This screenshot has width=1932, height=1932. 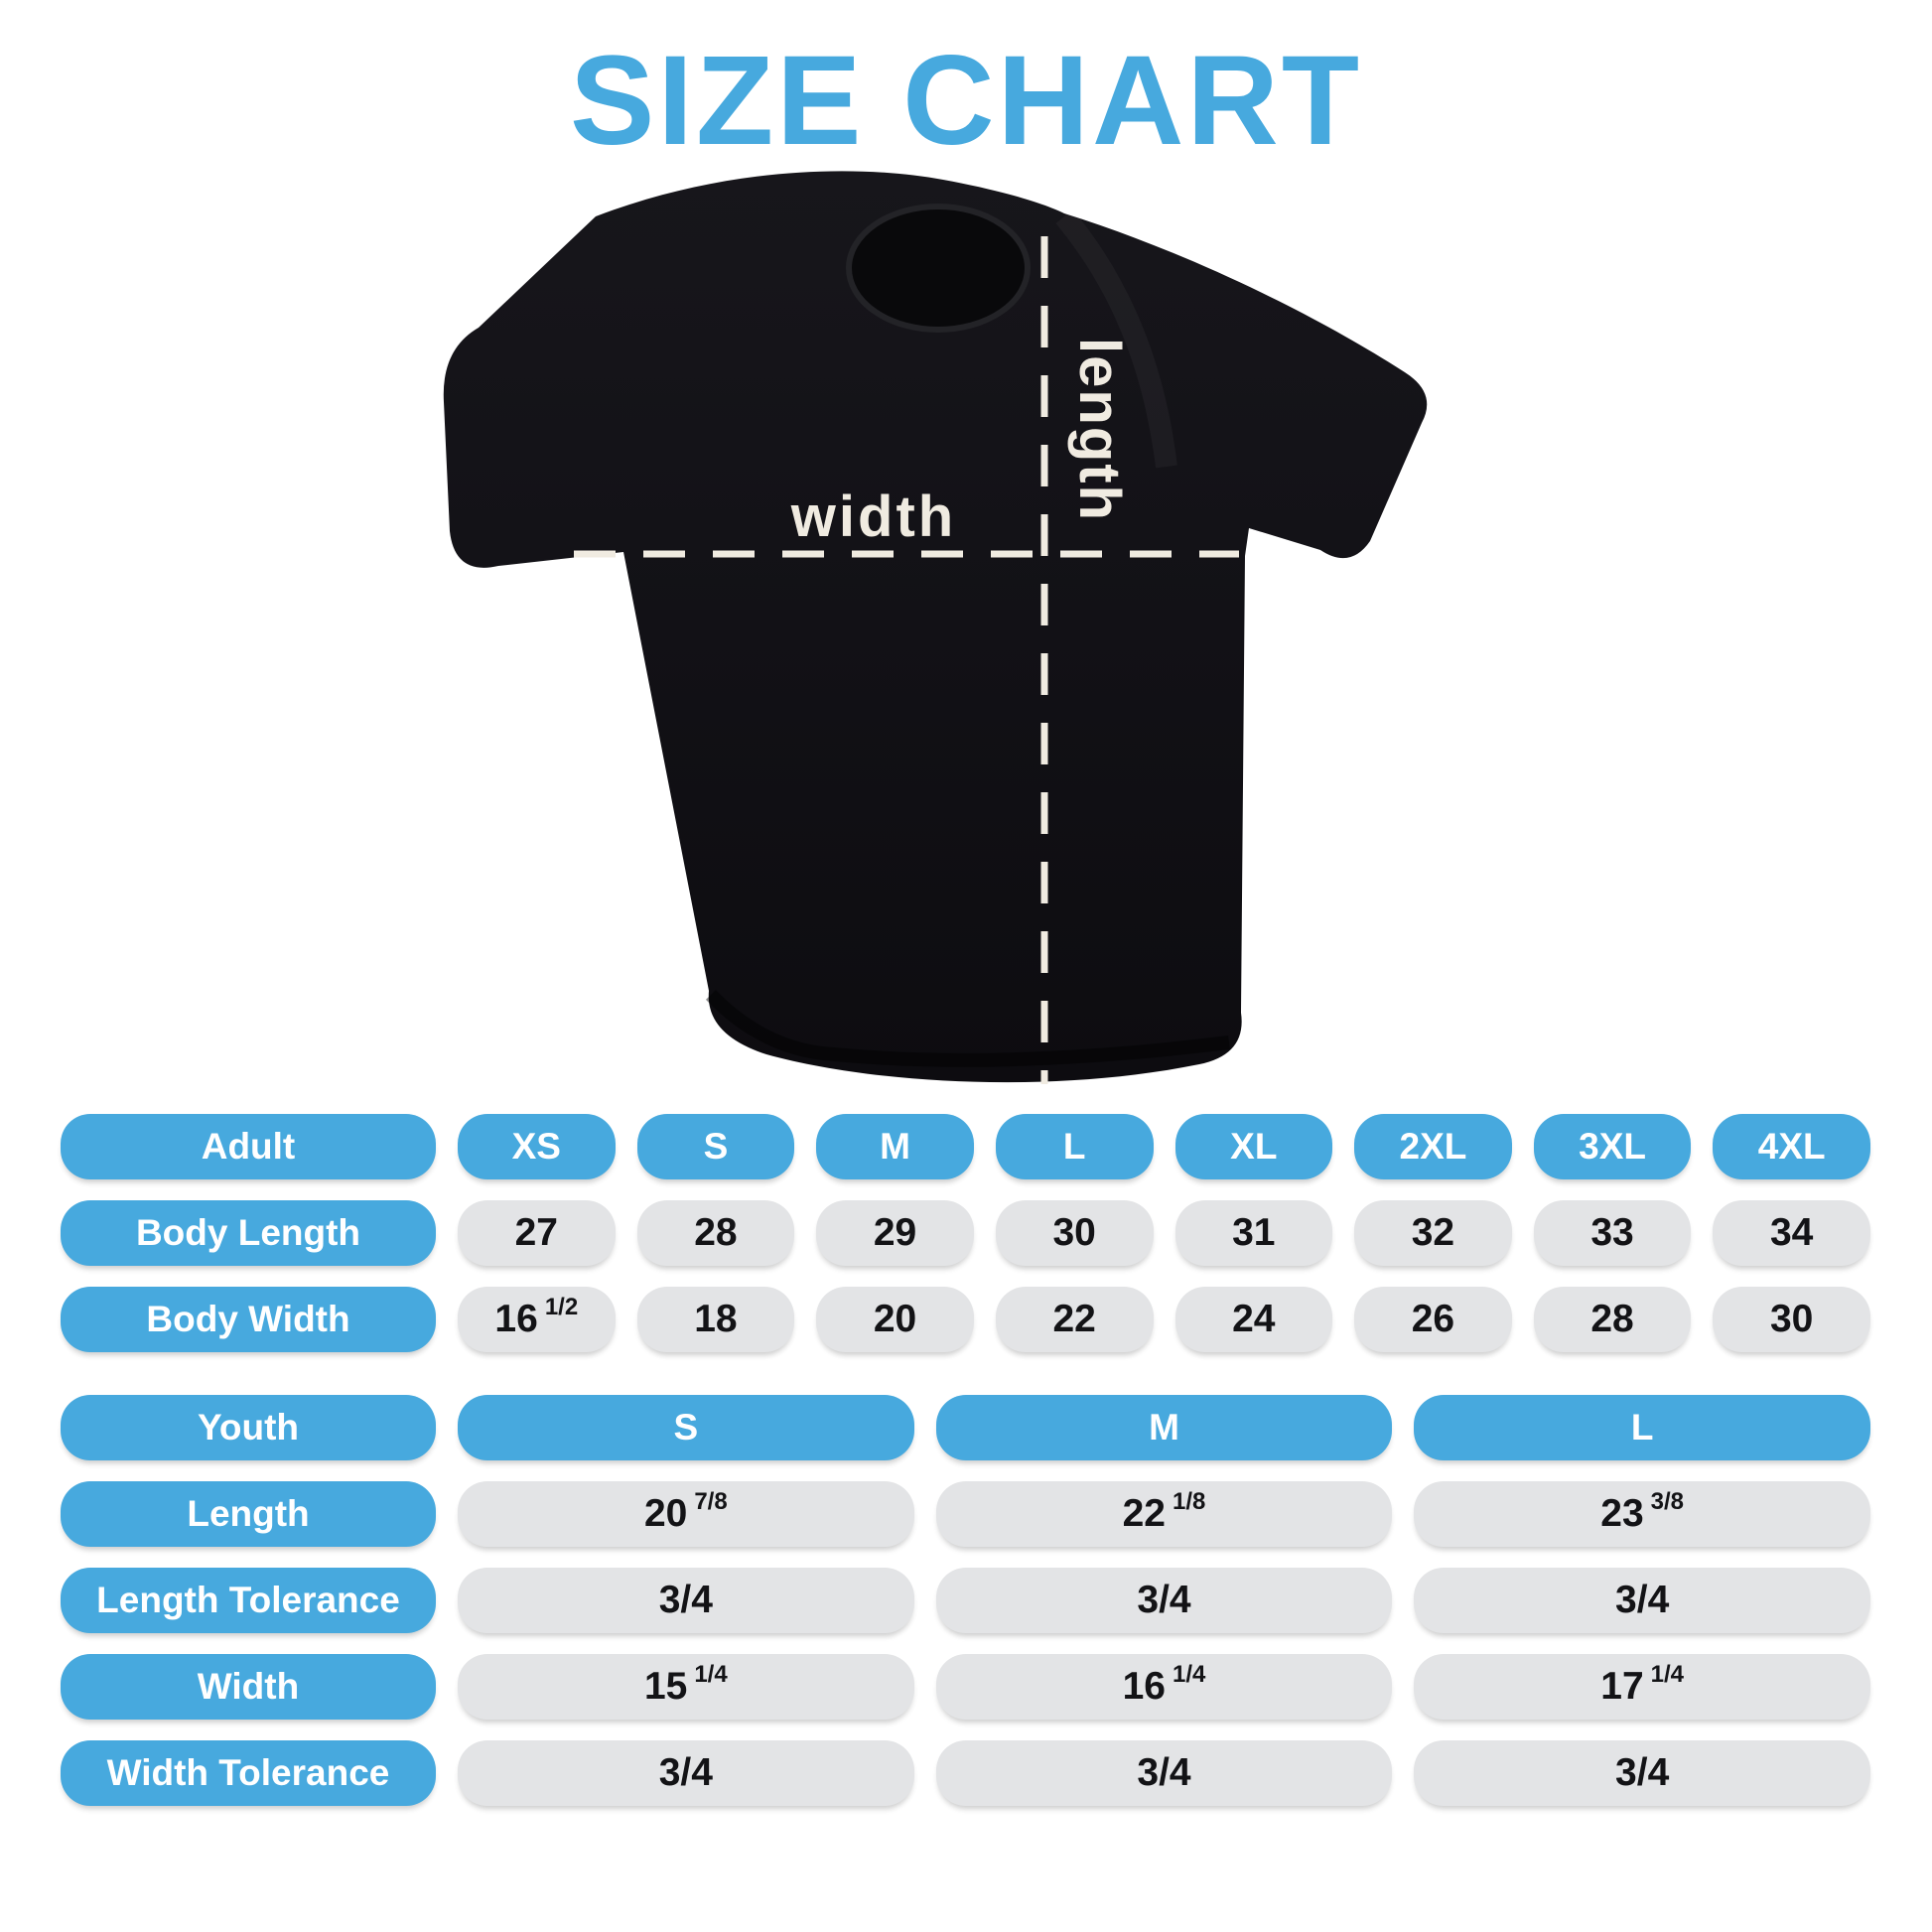 I want to click on adult-size-header-2xl: 2XL, so click(x=1433, y=1146).